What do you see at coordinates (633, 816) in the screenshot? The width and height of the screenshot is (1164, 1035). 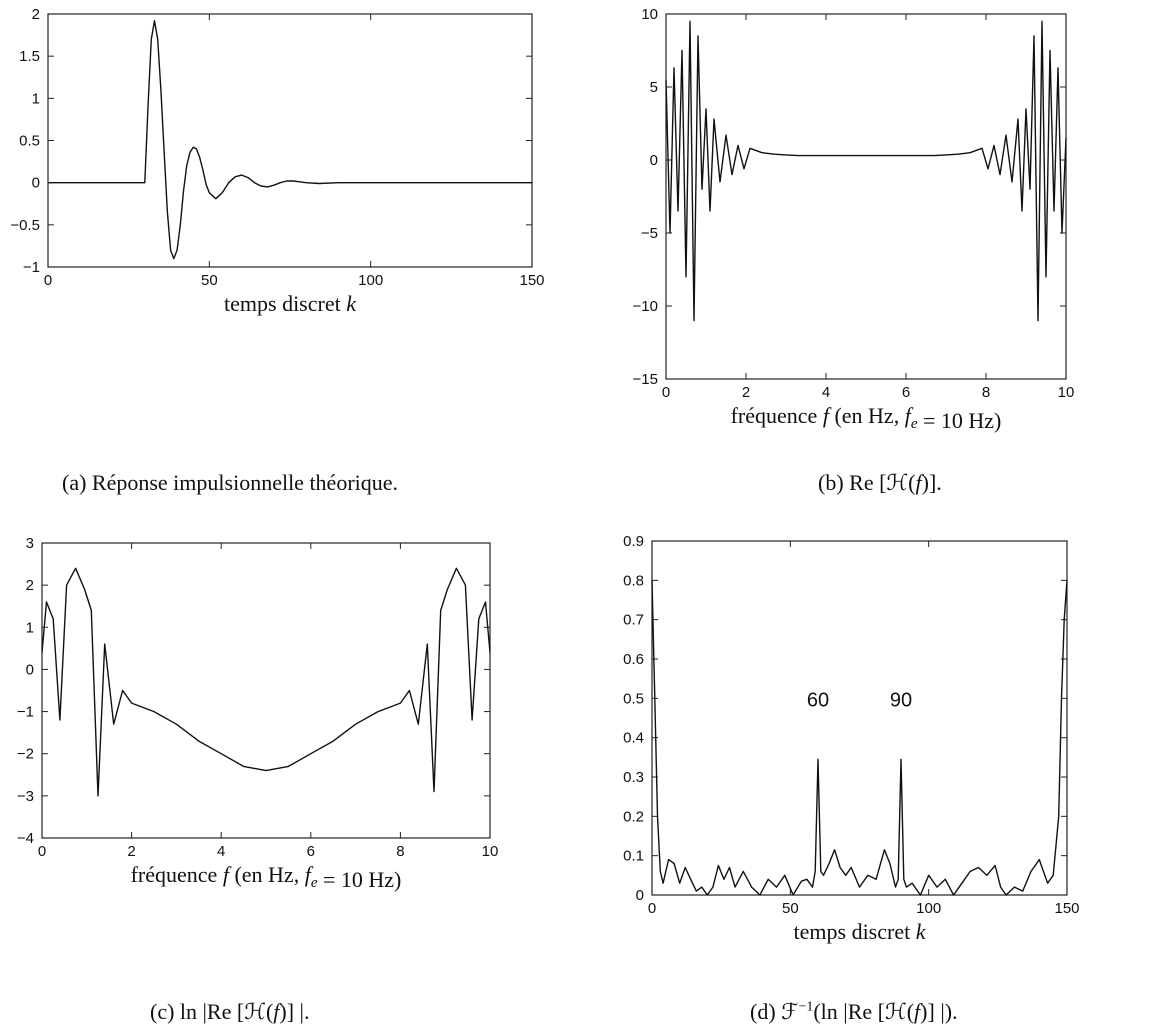 I see `y-tick-label: 0.2` at bounding box center [633, 816].